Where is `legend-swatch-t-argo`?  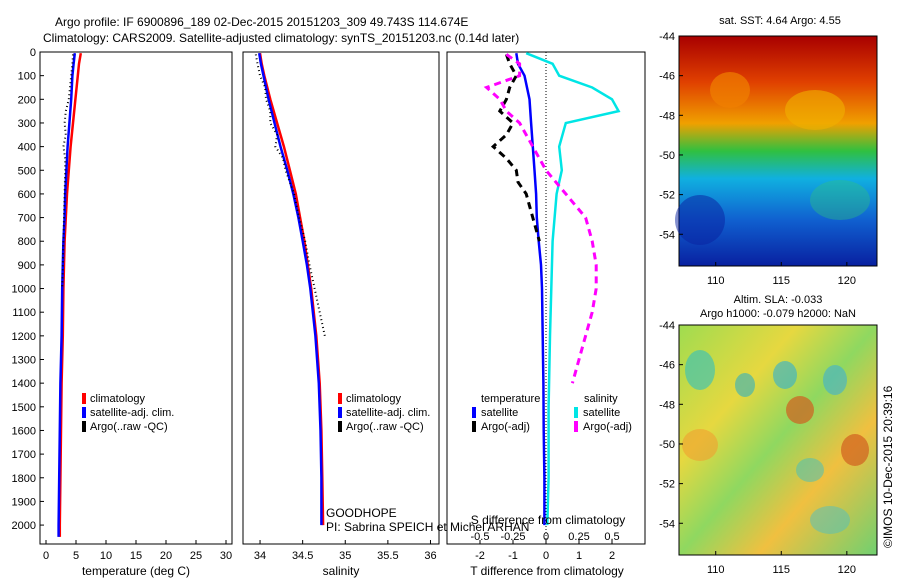
legend-swatch-t-argo is located at coordinates (474, 426).